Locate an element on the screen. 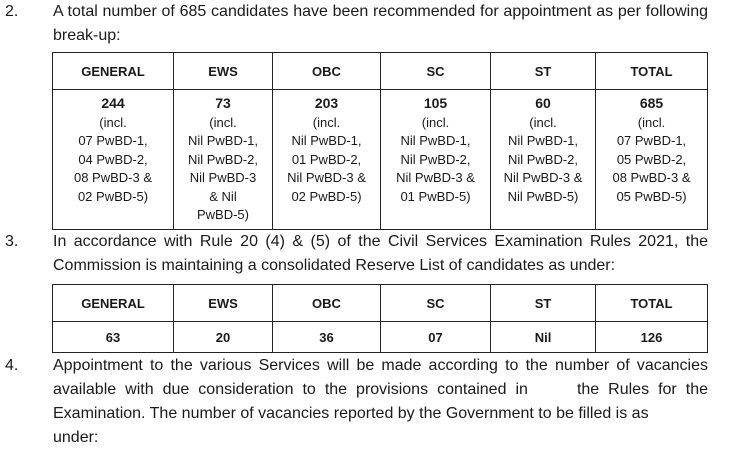 This screenshot has height=450, width=750. para-4-number: 4. is located at coordinates (12, 365).